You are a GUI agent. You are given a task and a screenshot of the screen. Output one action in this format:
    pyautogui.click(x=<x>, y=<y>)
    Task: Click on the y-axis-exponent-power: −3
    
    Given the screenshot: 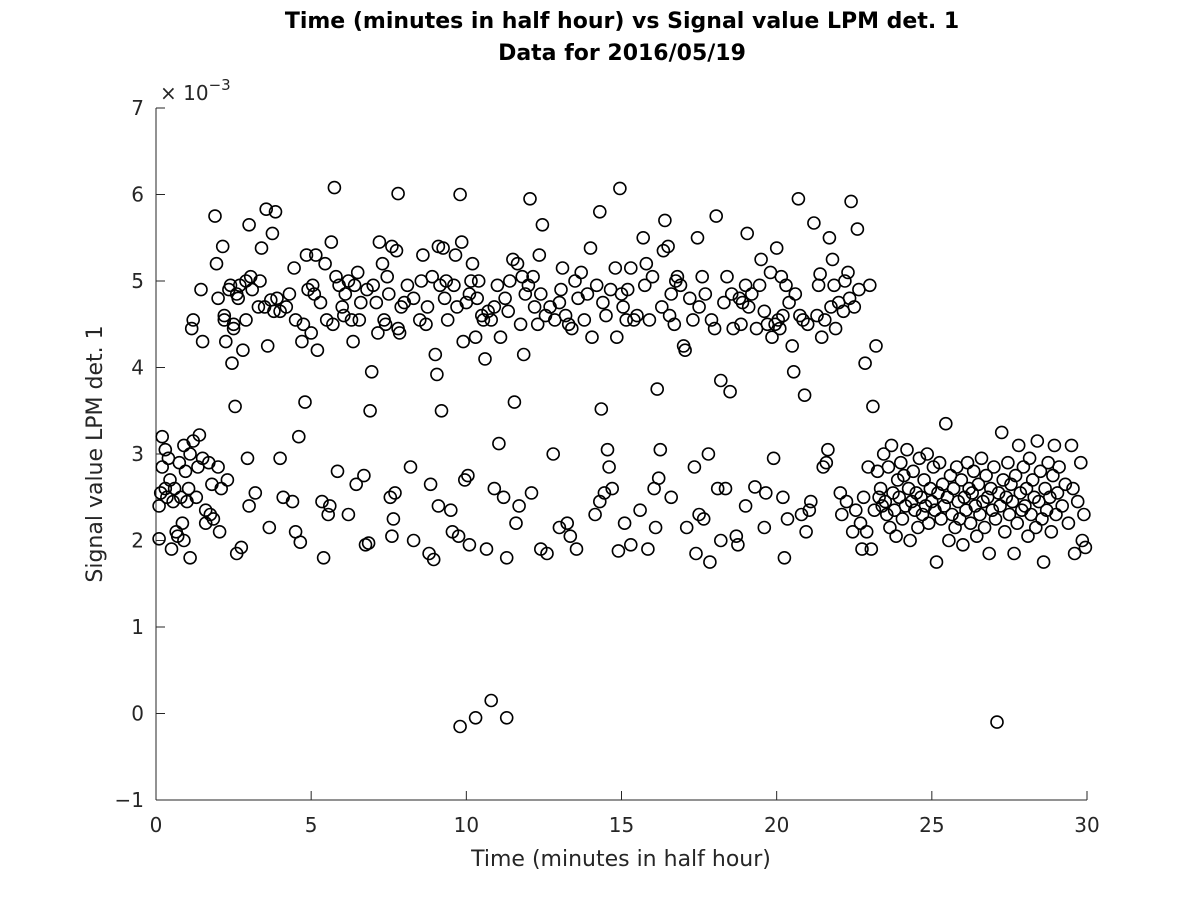 What is the action you would take?
    pyautogui.click(x=220, y=85)
    